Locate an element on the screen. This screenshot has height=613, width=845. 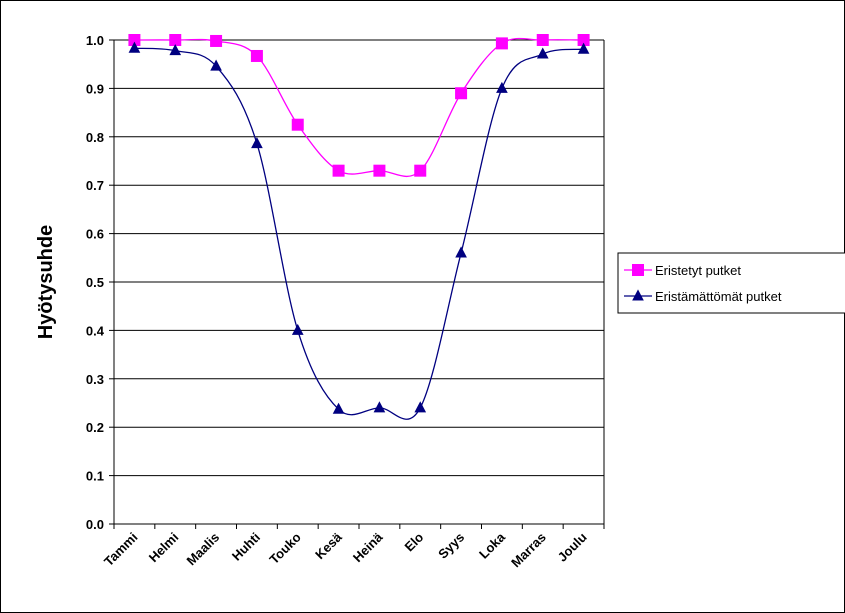
y-tick-label: 1.0 is located at coordinates (95, 40).